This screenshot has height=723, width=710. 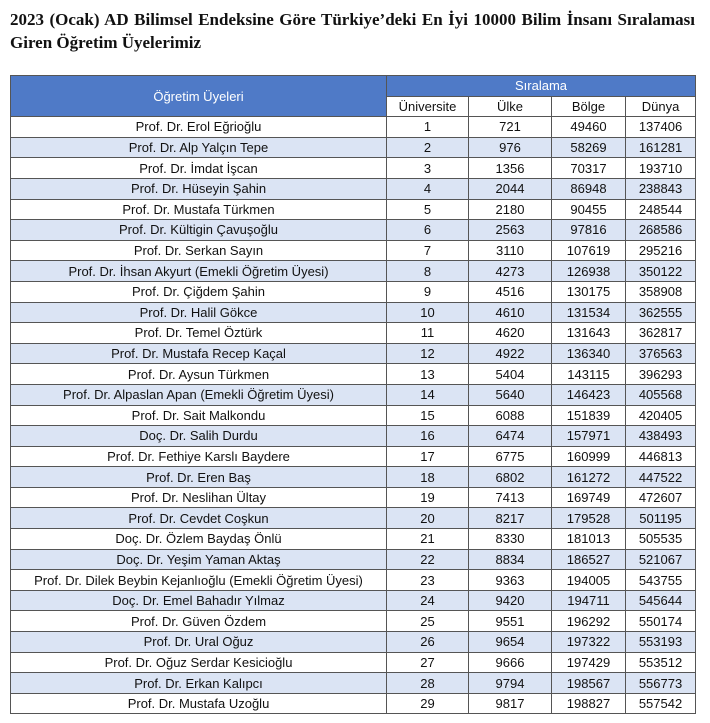 What do you see at coordinates (198, 621) in the screenshot?
I see `name-cell: Prof. Dr. Güven Özdem` at bounding box center [198, 621].